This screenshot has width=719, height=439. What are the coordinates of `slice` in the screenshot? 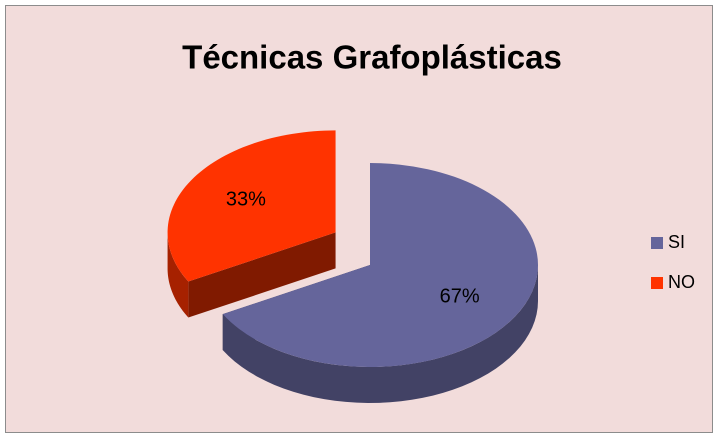 It's located at (251, 206).